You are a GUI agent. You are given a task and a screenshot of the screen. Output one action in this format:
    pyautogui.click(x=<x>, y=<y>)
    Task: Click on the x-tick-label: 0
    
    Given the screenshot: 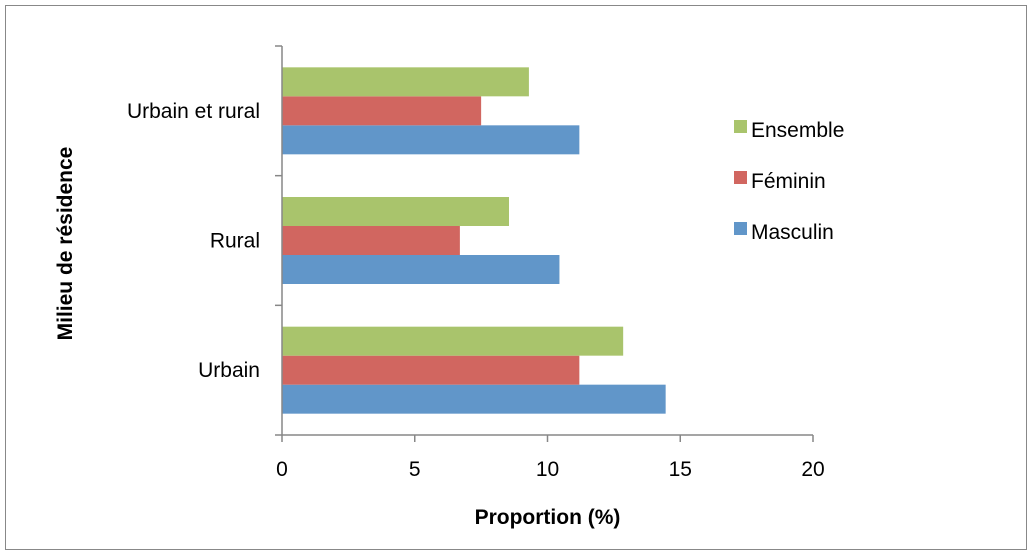 What is the action you would take?
    pyautogui.click(x=282, y=469)
    